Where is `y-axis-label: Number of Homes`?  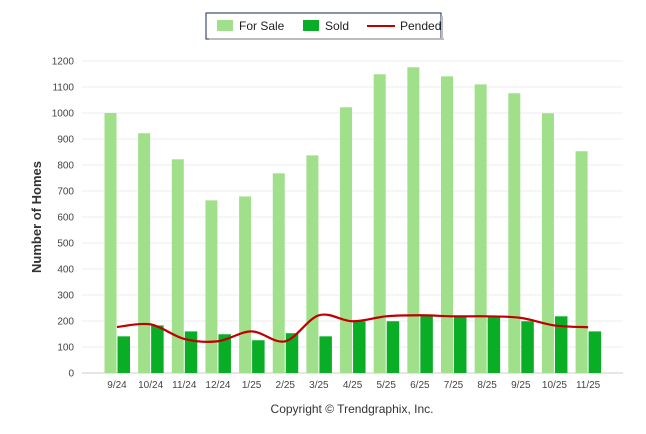 y-axis-label: Number of Homes is located at coordinates (36, 217).